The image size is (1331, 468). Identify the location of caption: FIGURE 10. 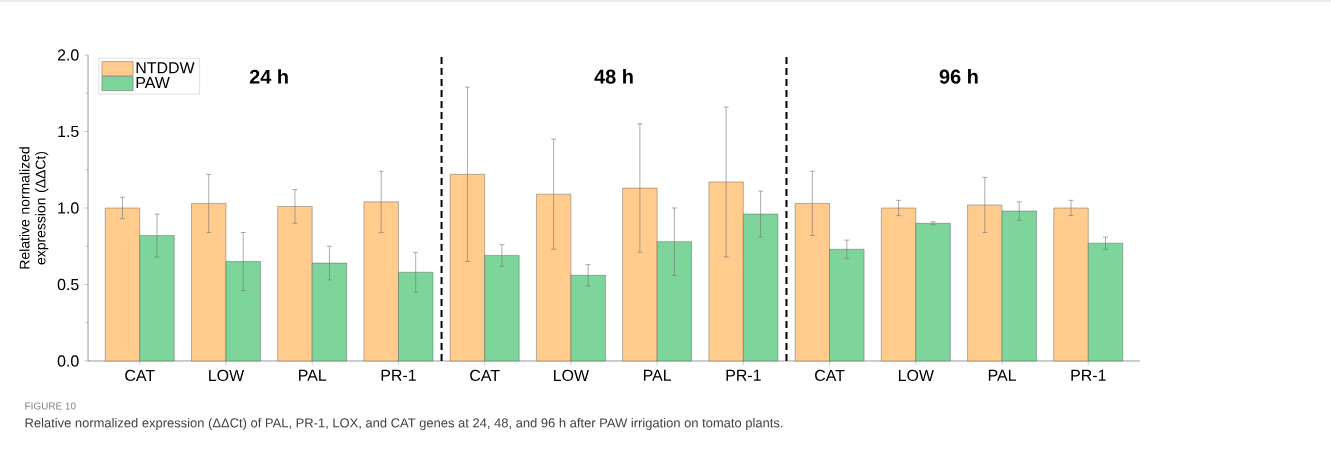
(50, 406).